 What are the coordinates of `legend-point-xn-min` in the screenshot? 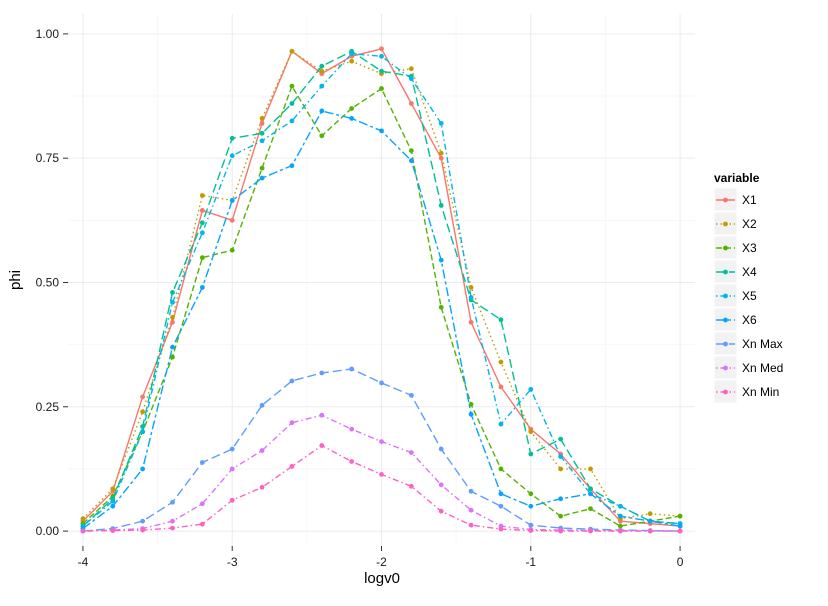 It's located at (725, 392).